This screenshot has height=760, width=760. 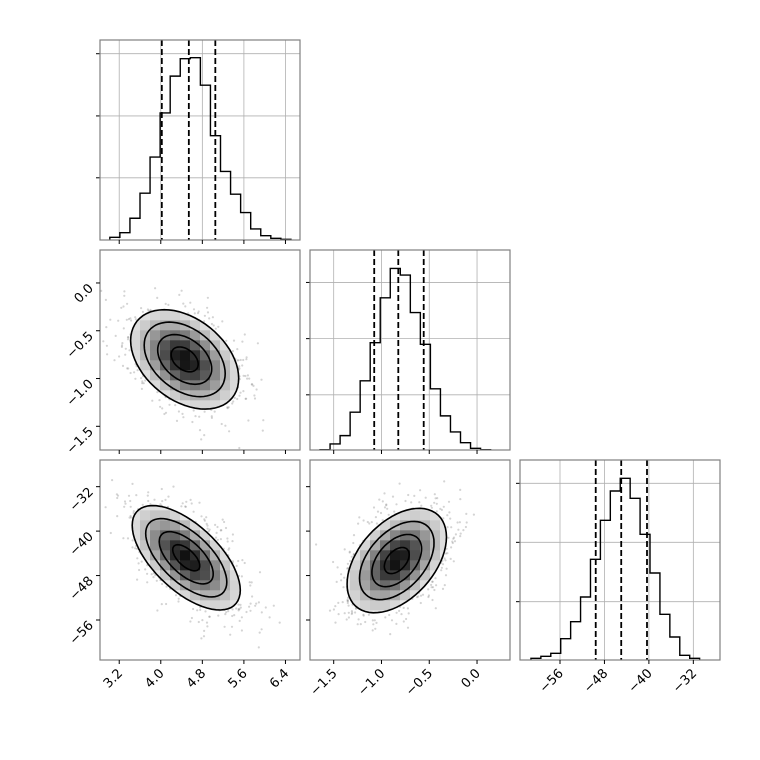 I want to click on x-tick-label: 3.2, so click(x=113, y=678).